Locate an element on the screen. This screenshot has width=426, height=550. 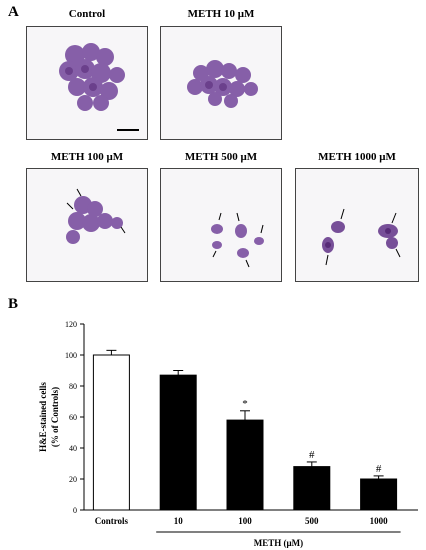
micrograph-control is located at coordinates (87, 83).